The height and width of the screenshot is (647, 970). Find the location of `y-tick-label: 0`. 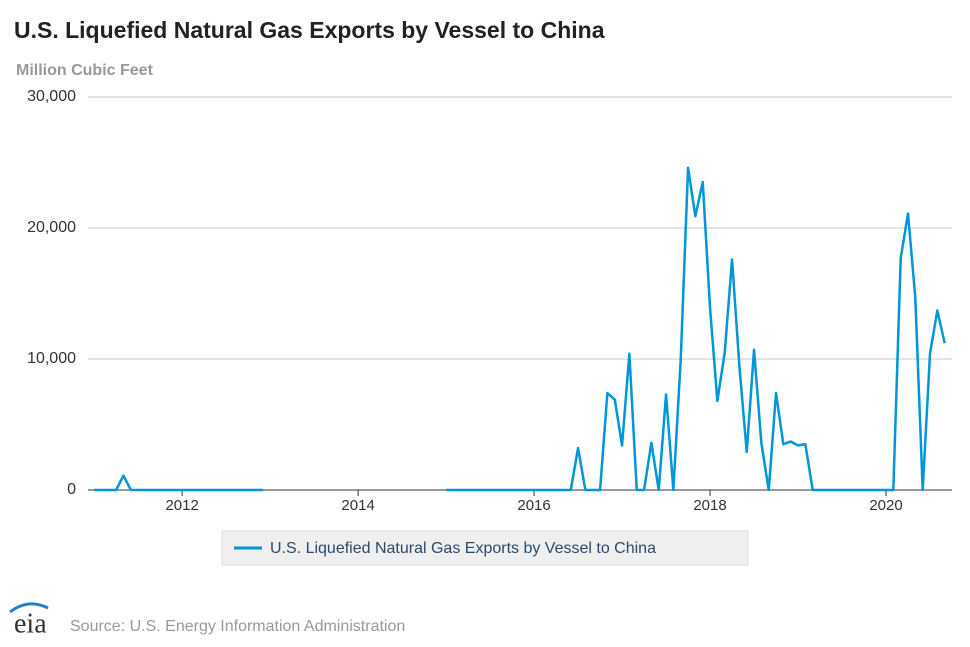

y-tick-label: 0 is located at coordinates (71, 489).